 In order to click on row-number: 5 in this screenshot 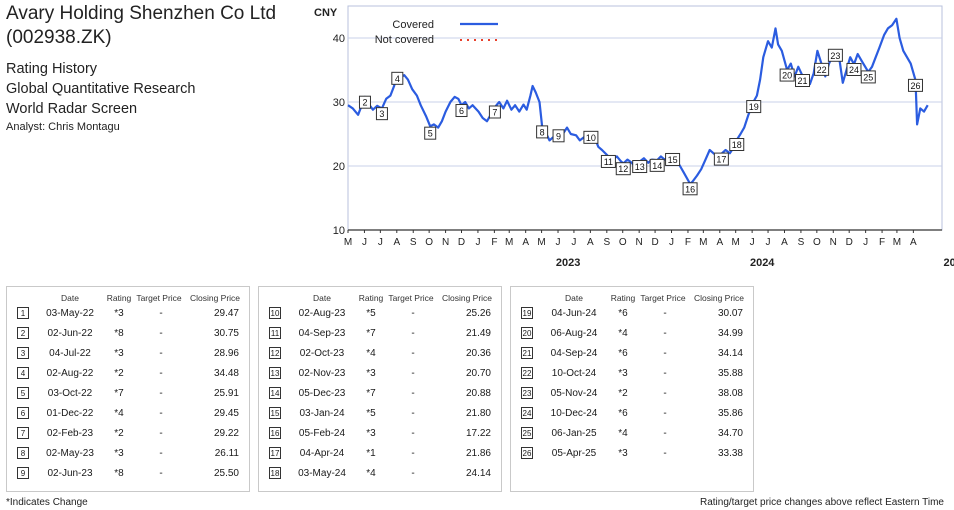, I will do `click(23, 393)`.